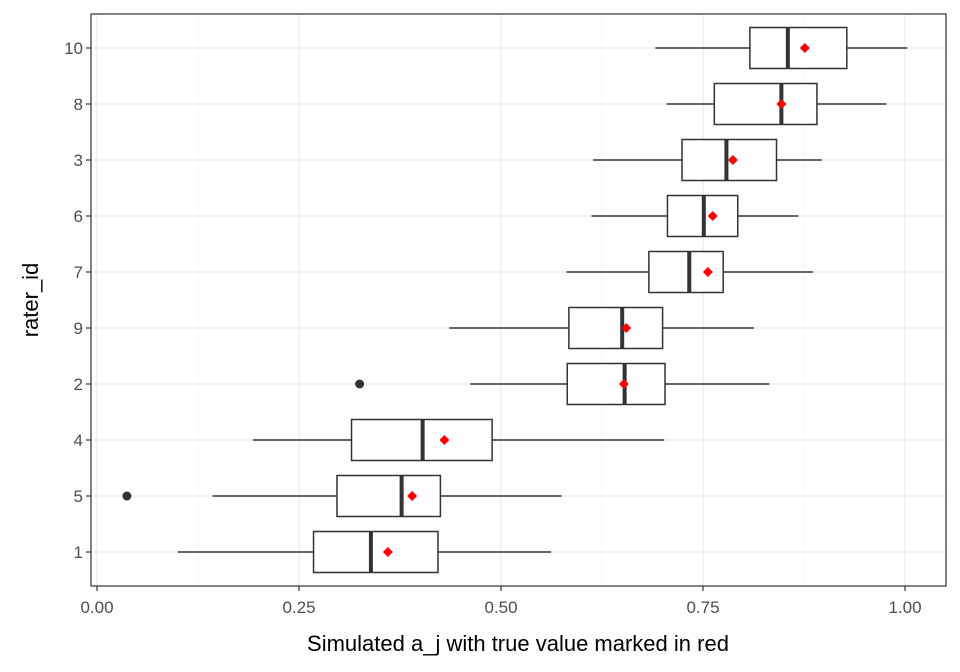 Image resolution: width=960 pixels, height=672 pixels. Describe the element at coordinates (78, 104) in the screenshot. I see `y-tick-label: 8` at that location.